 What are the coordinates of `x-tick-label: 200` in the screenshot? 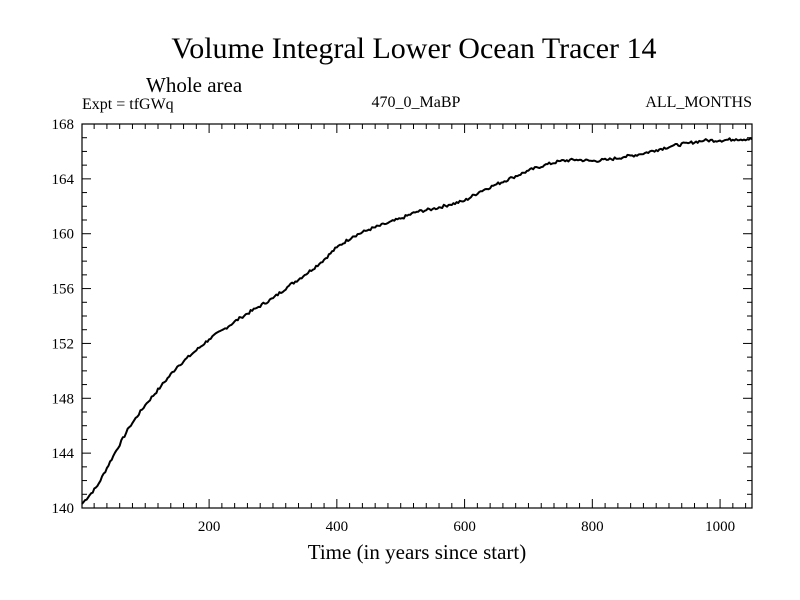 It's located at (209, 527).